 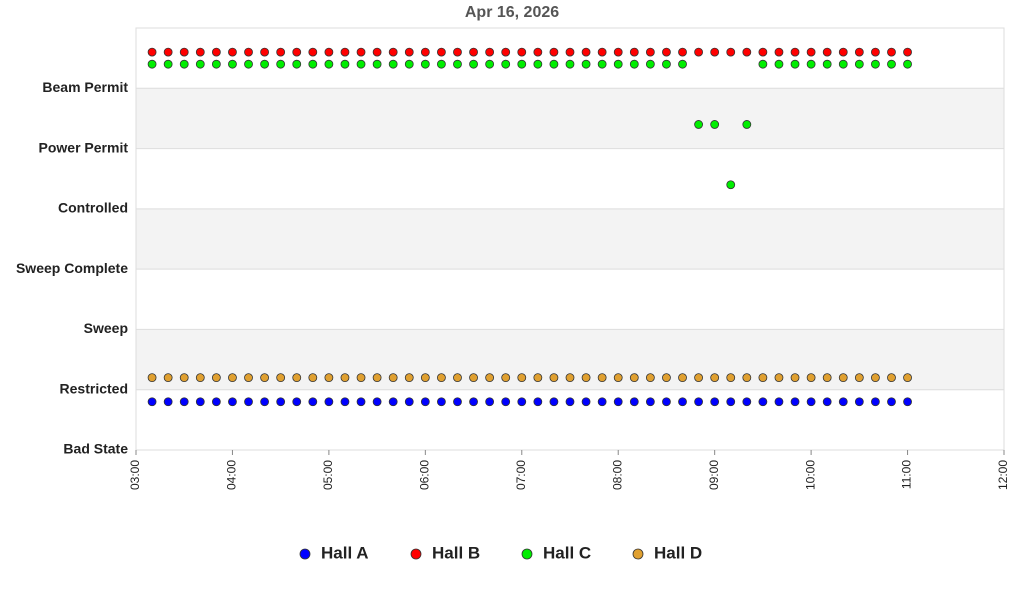 What do you see at coordinates (570, 239) in the screenshot?
I see `band` at bounding box center [570, 239].